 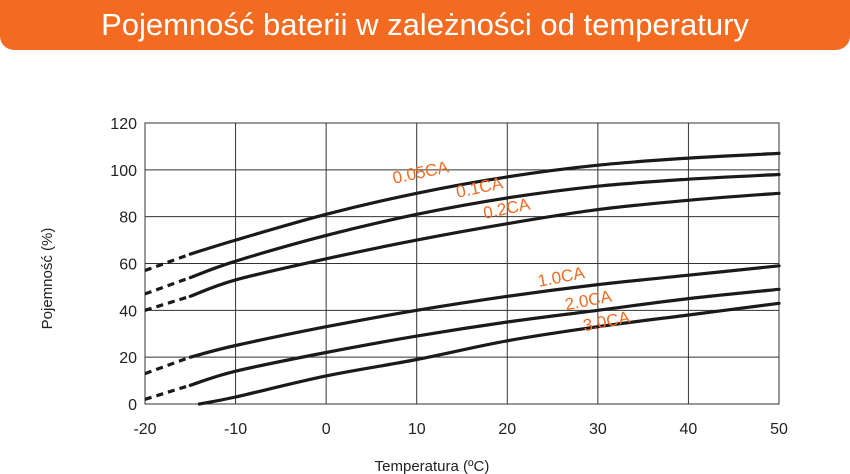 What do you see at coordinates (132, 405) in the screenshot?
I see `y-tick-label: 0` at bounding box center [132, 405].